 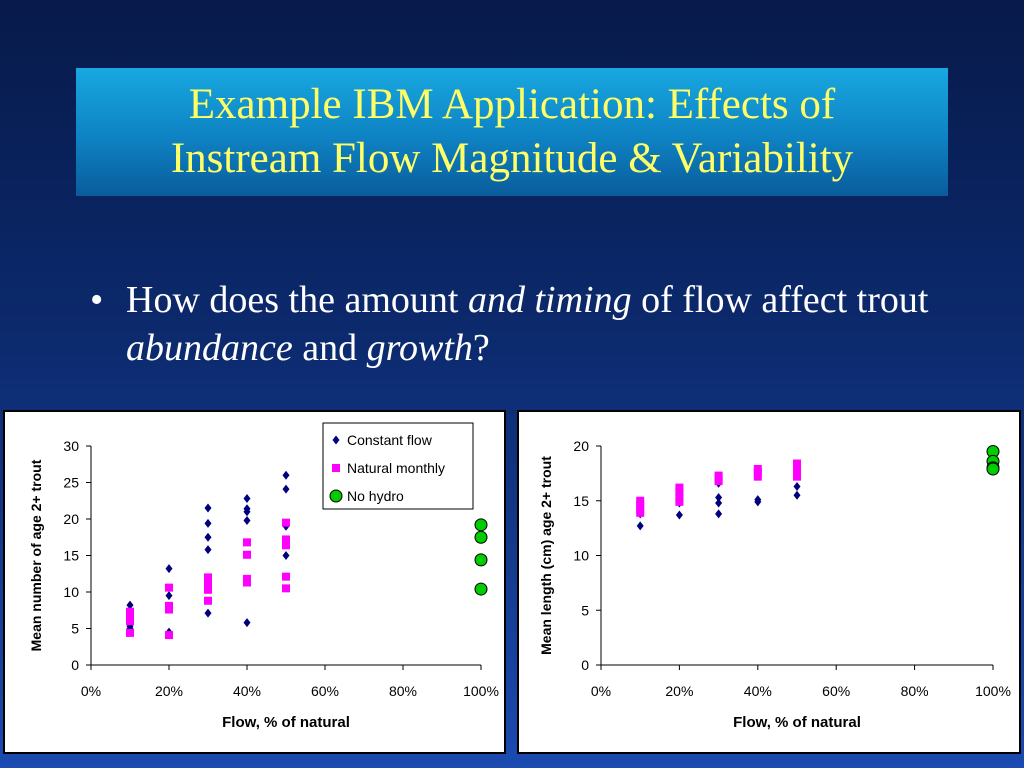 I want to click on legend-entry: No hydro, so click(x=375, y=496).